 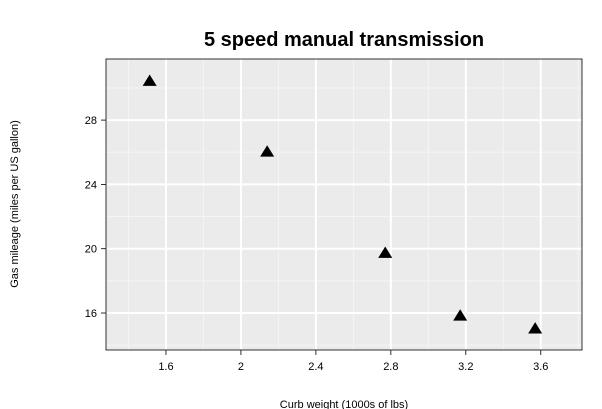 What do you see at coordinates (315, 367) in the screenshot?
I see `x-tick-label: 2.4` at bounding box center [315, 367].